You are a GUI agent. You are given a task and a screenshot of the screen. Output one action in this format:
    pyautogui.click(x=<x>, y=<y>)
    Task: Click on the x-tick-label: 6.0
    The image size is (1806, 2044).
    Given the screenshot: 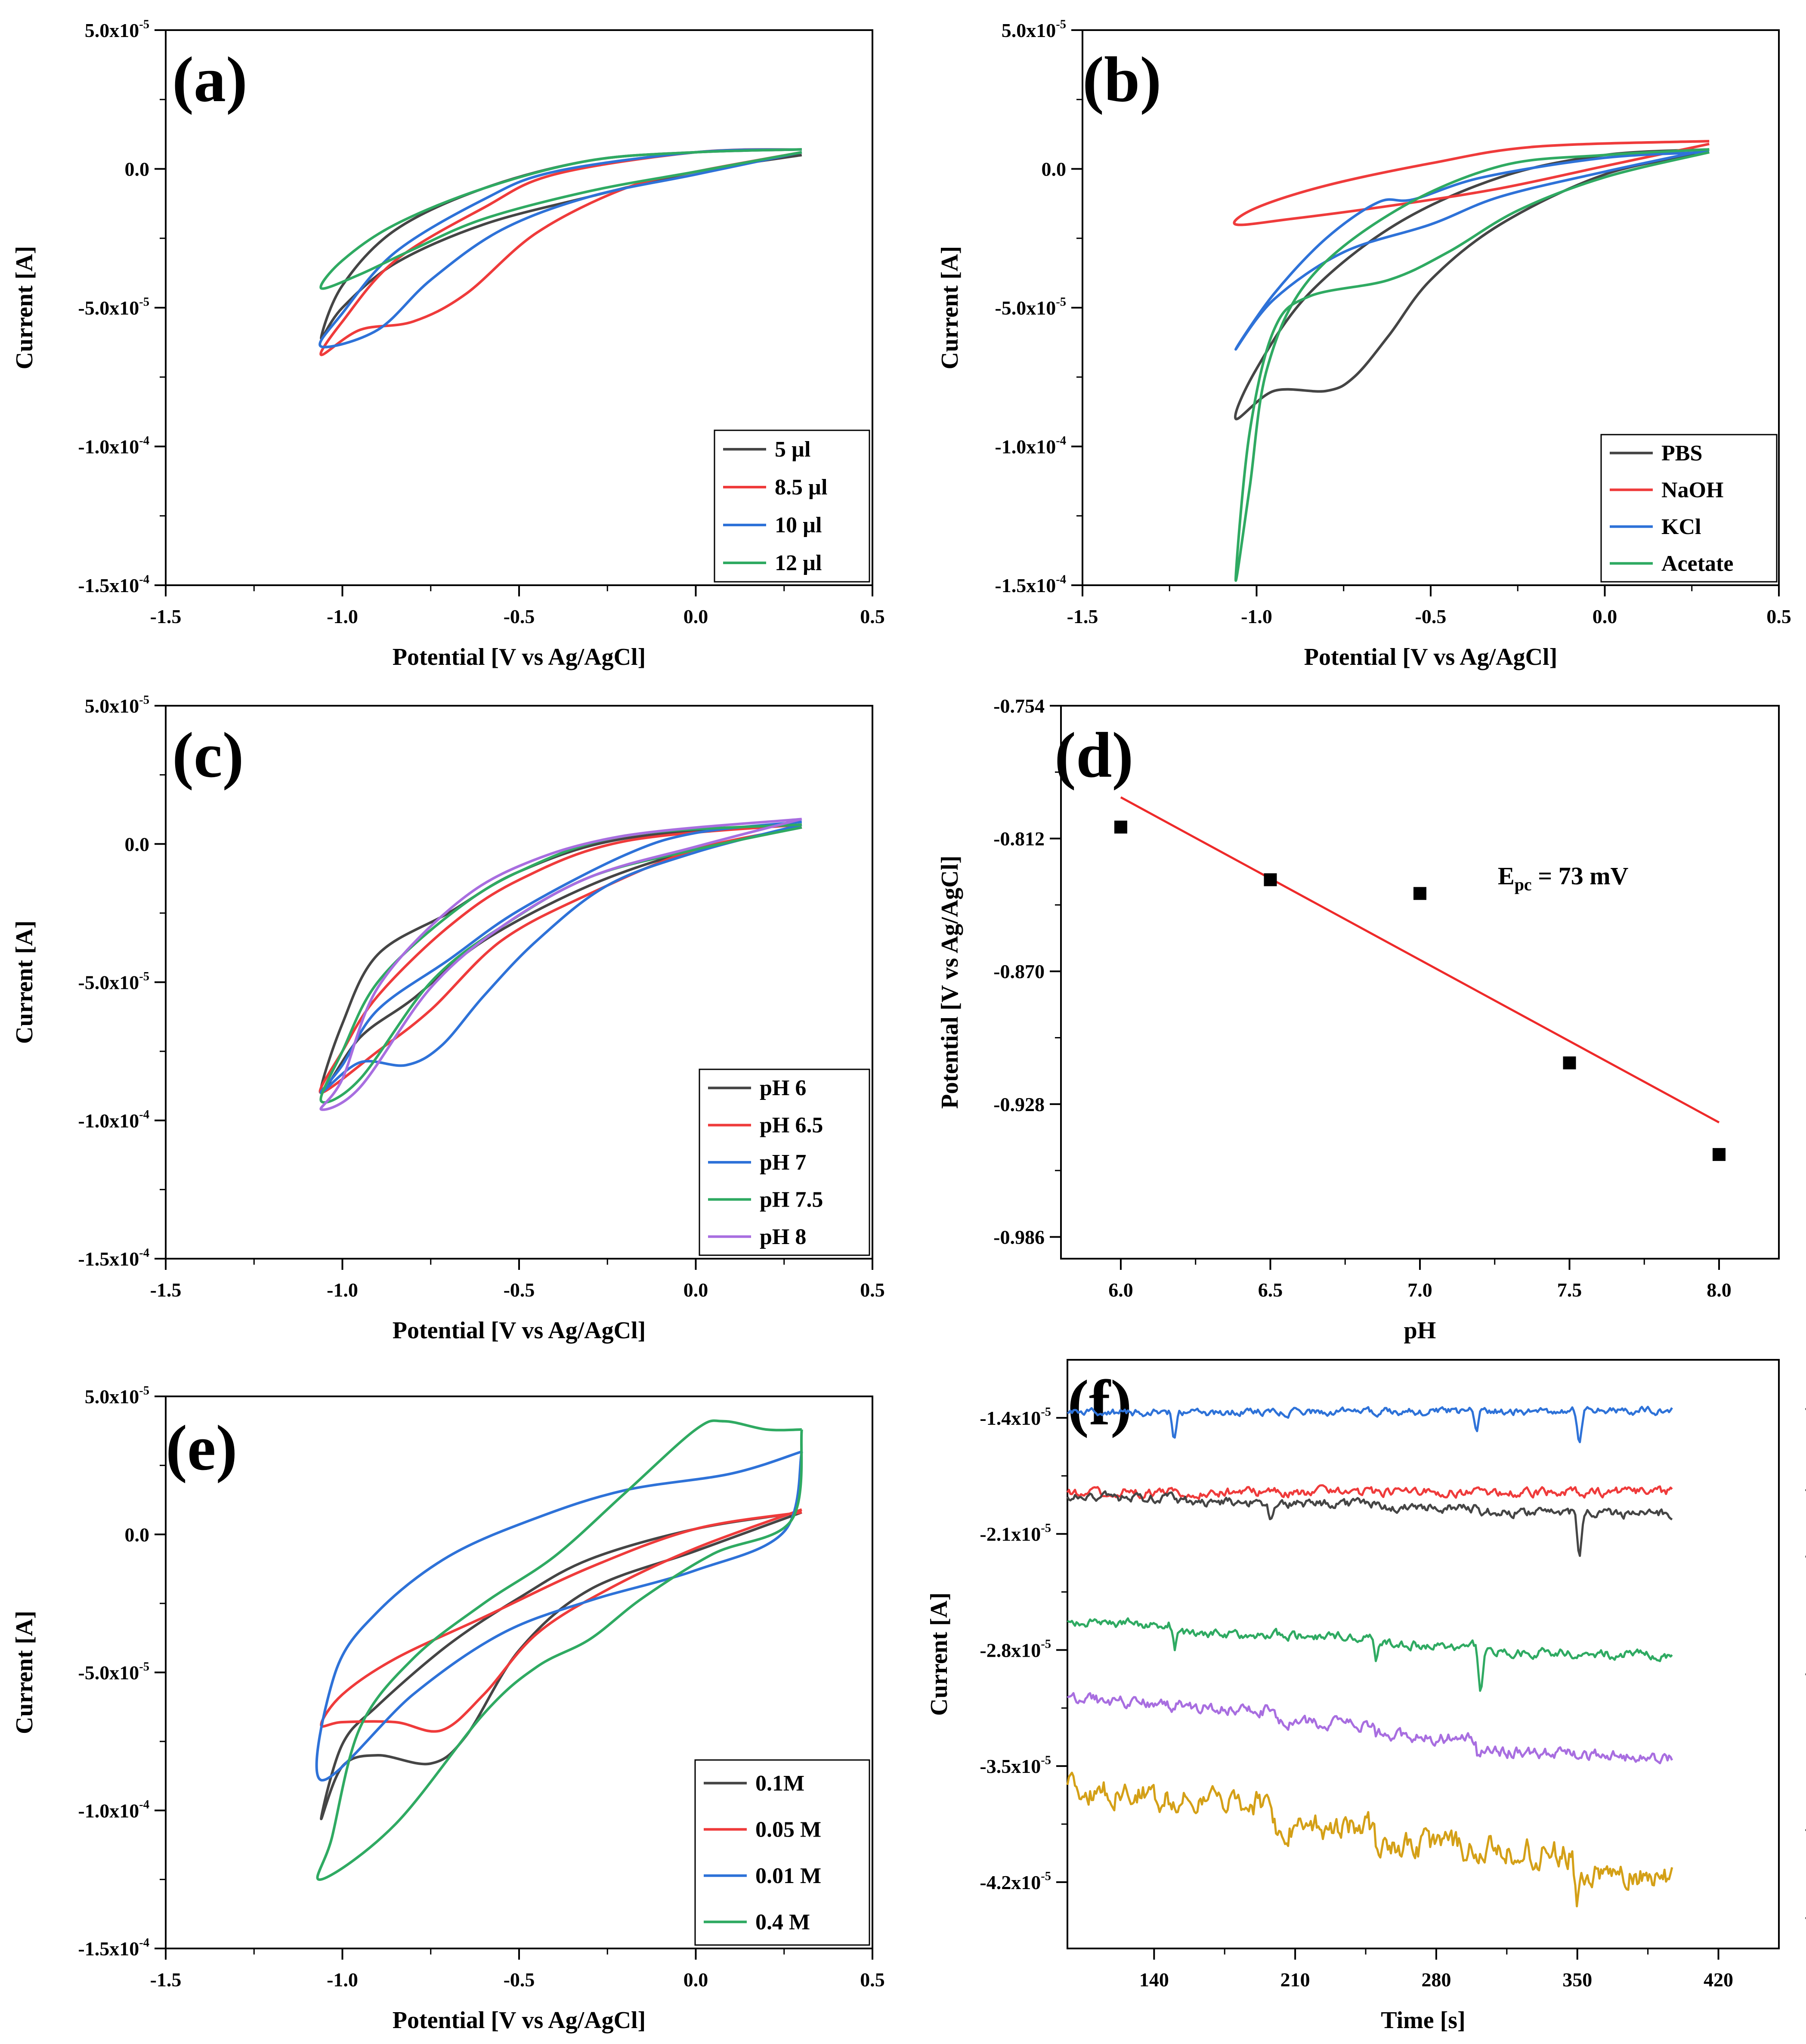 What is the action you would take?
    pyautogui.click(x=1121, y=1290)
    